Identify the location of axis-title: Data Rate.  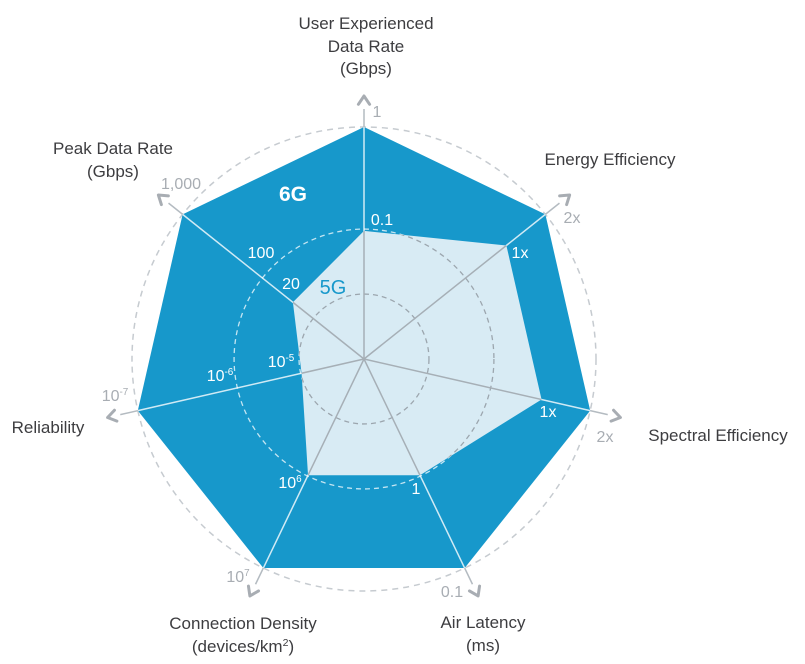
(366, 46).